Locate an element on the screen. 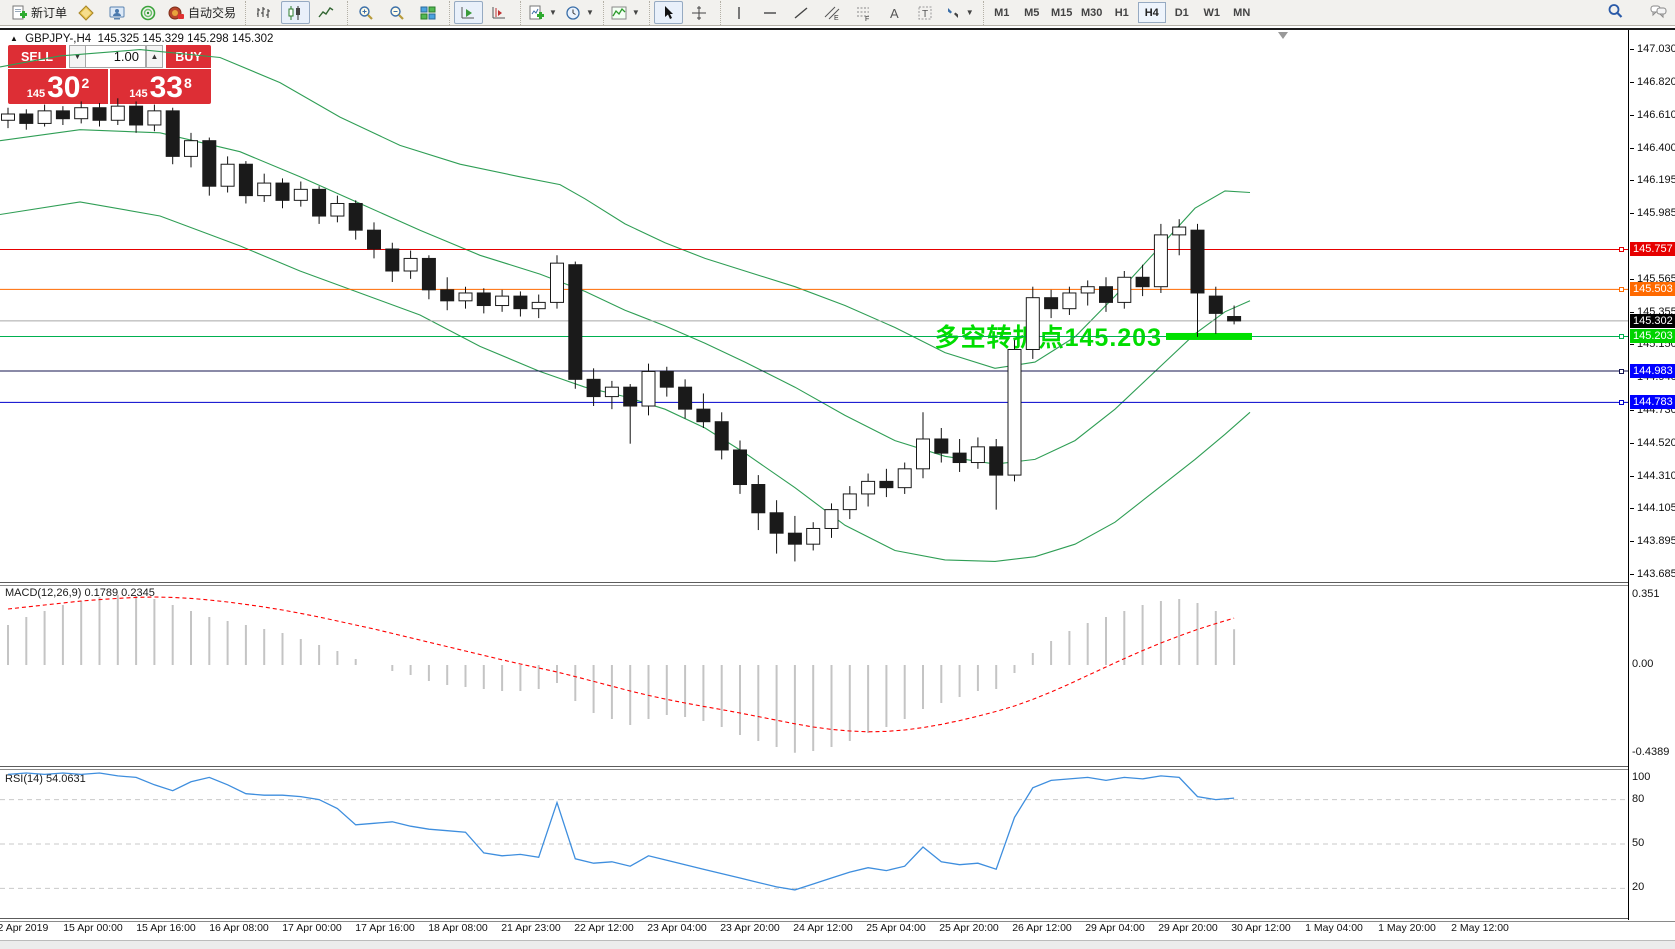 The height and width of the screenshot is (949, 1675). chart-shift-marker is located at coordinates (1283, 35).